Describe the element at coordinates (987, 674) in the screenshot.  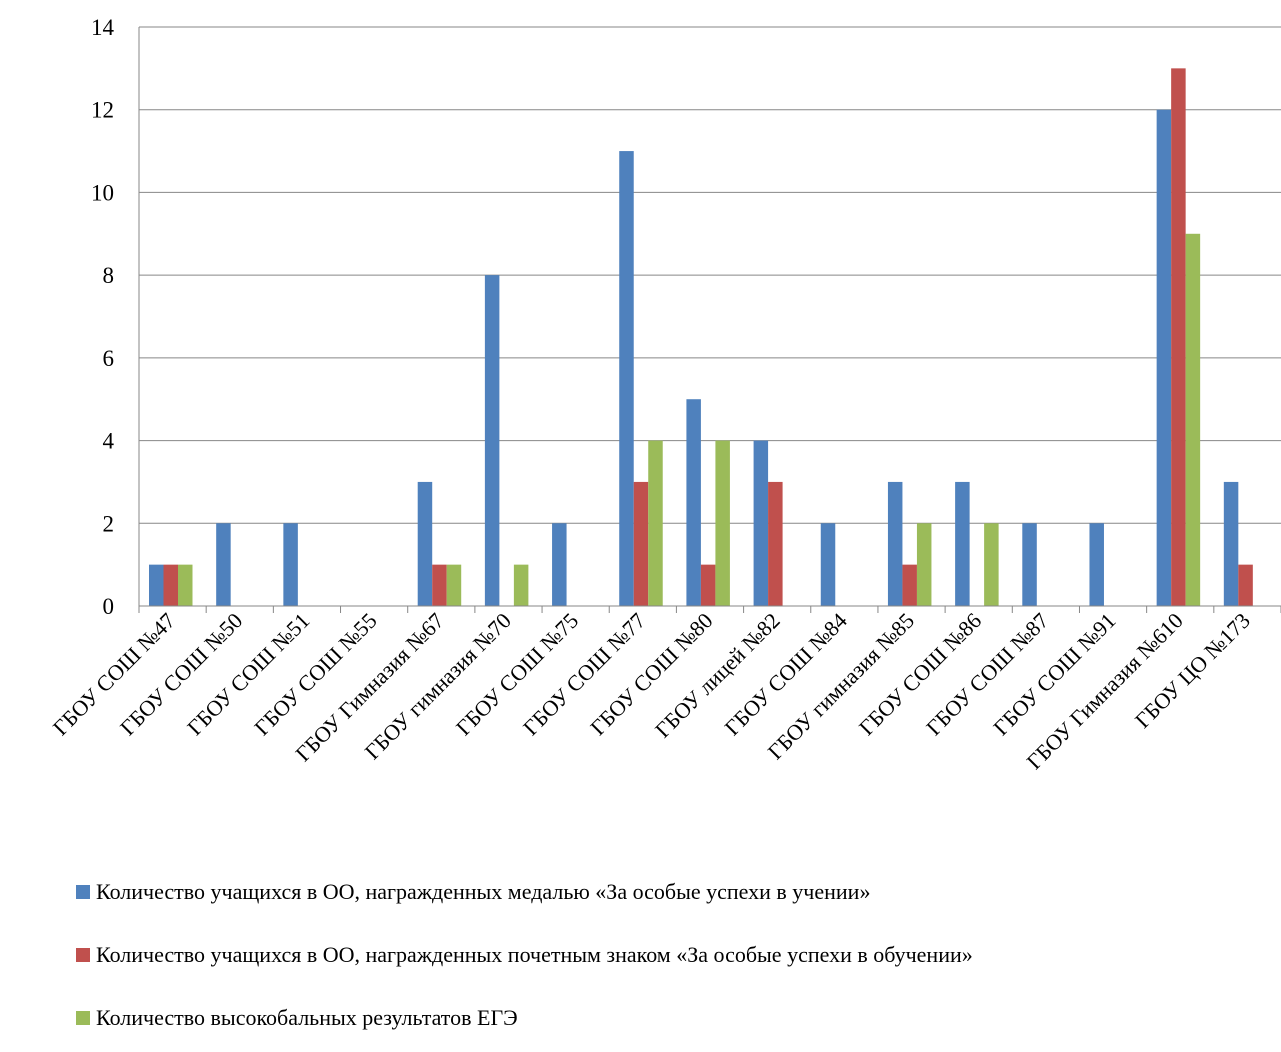
I see `x-tick-label: ГБОУ СОШ №87` at that location.